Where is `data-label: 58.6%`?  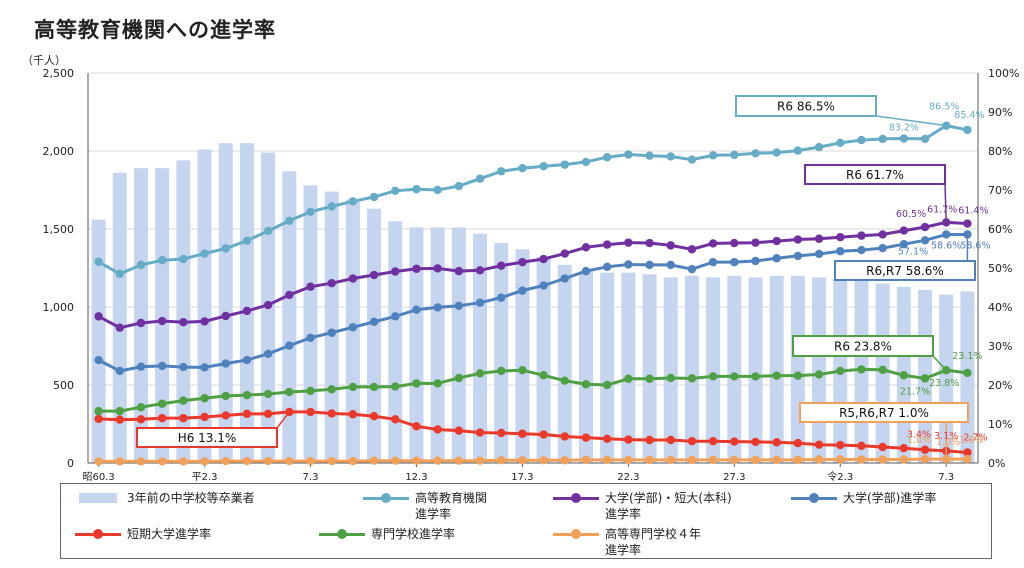 data-label: 58.6% is located at coordinates (946, 245).